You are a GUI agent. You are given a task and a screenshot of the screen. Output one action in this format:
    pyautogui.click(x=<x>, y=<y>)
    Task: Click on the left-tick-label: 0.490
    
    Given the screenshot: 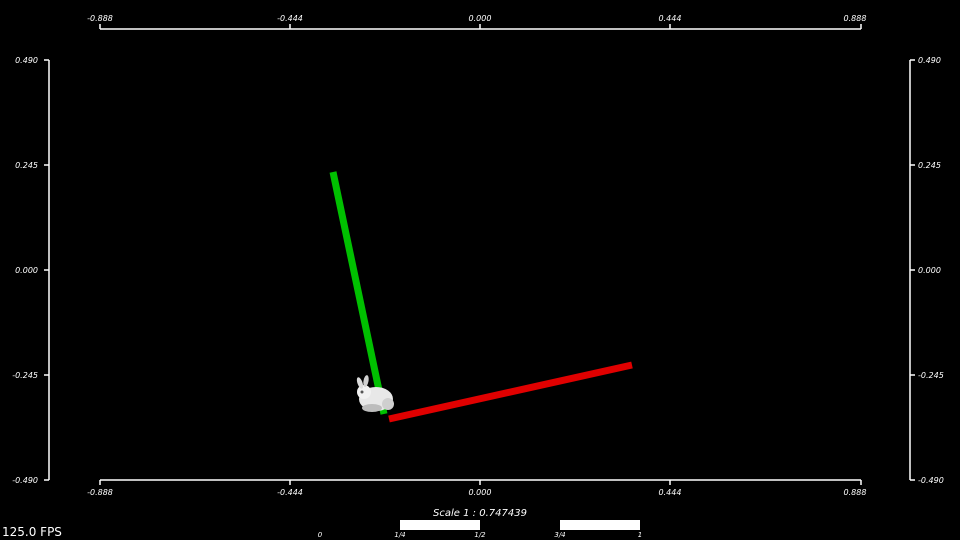 What is the action you would take?
    pyautogui.click(x=26, y=60)
    